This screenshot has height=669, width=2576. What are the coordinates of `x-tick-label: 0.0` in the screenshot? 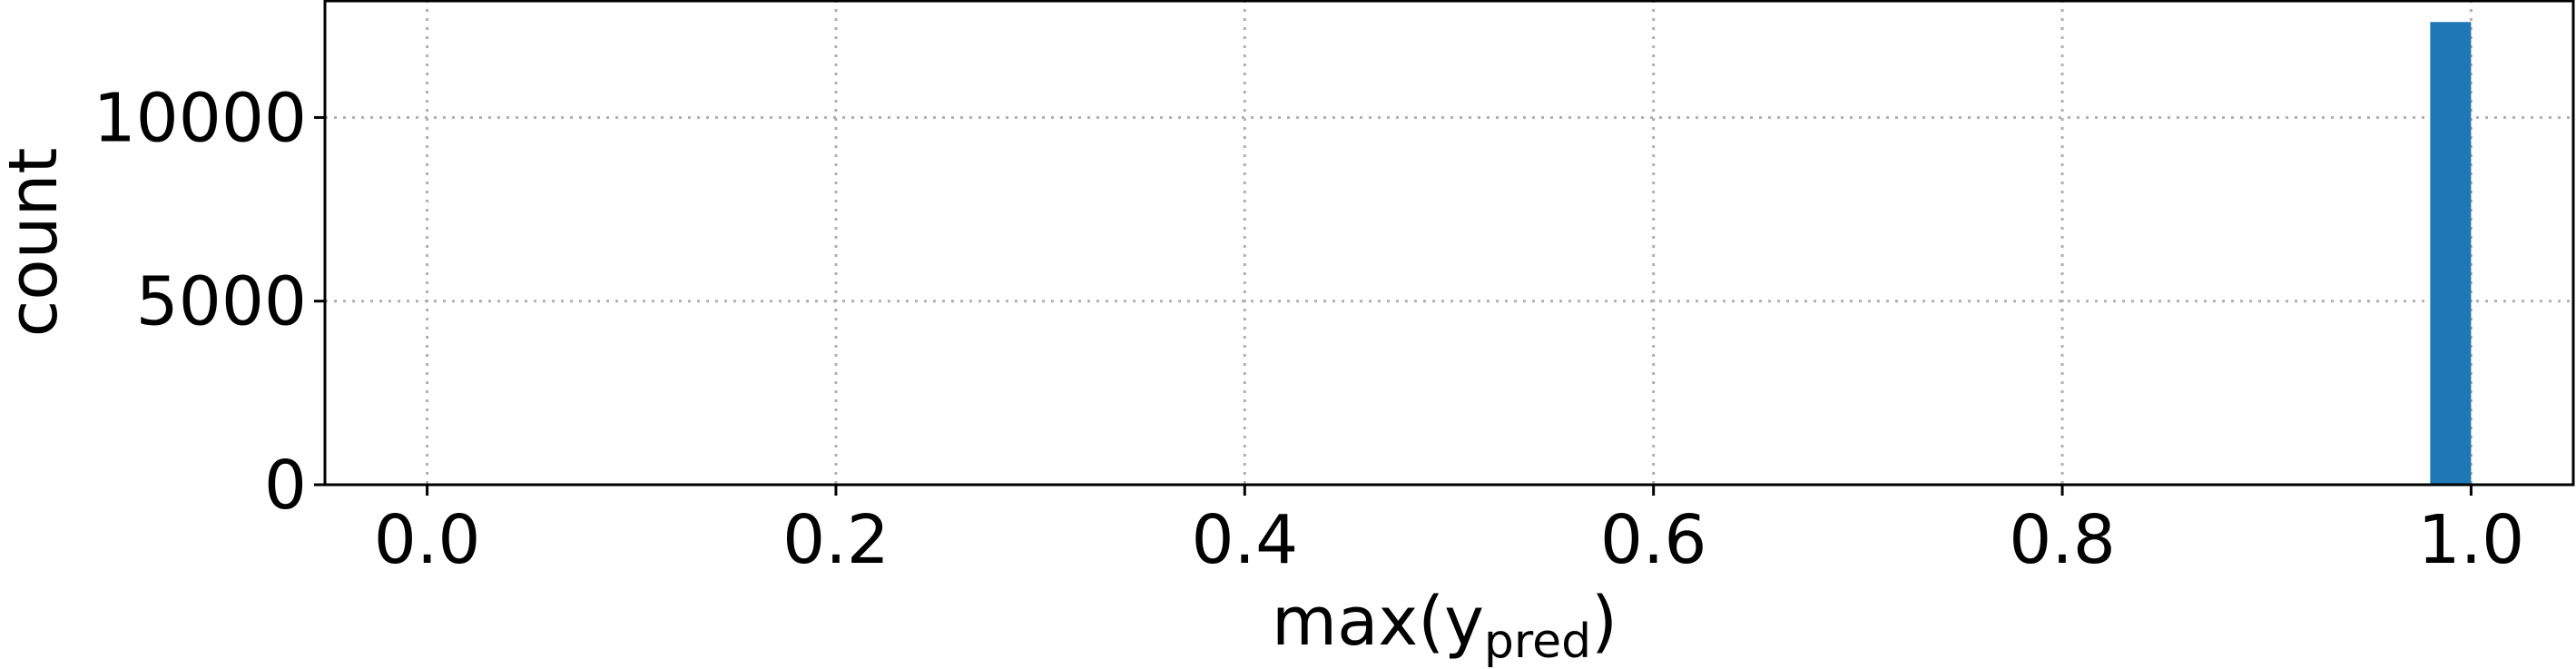 It's located at (427, 540).